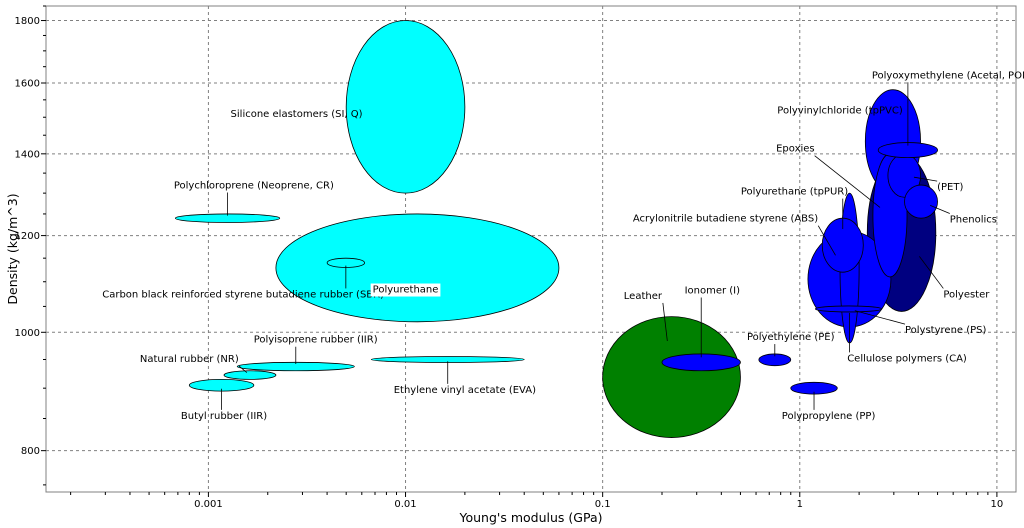 This screenshot has height=528, width=1024. I want to click on label-polypropylene-pp: Polypropylene (PP), so click(829, 416).